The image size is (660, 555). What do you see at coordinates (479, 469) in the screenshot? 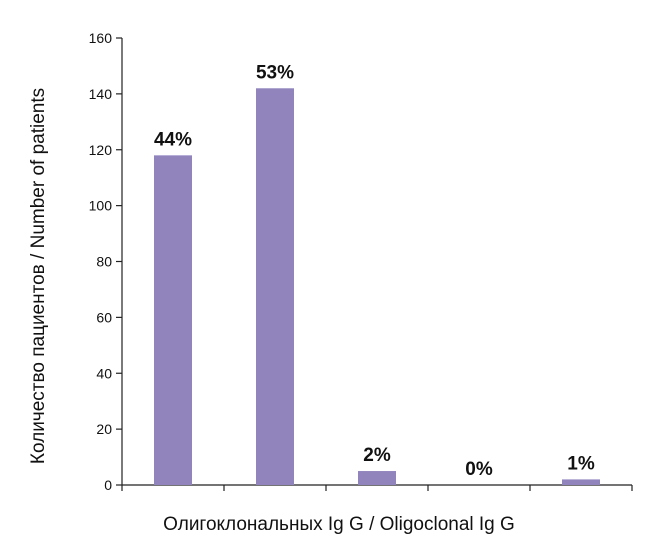
I see `bar-data-label: 0%` at bounding box center [479, 469].